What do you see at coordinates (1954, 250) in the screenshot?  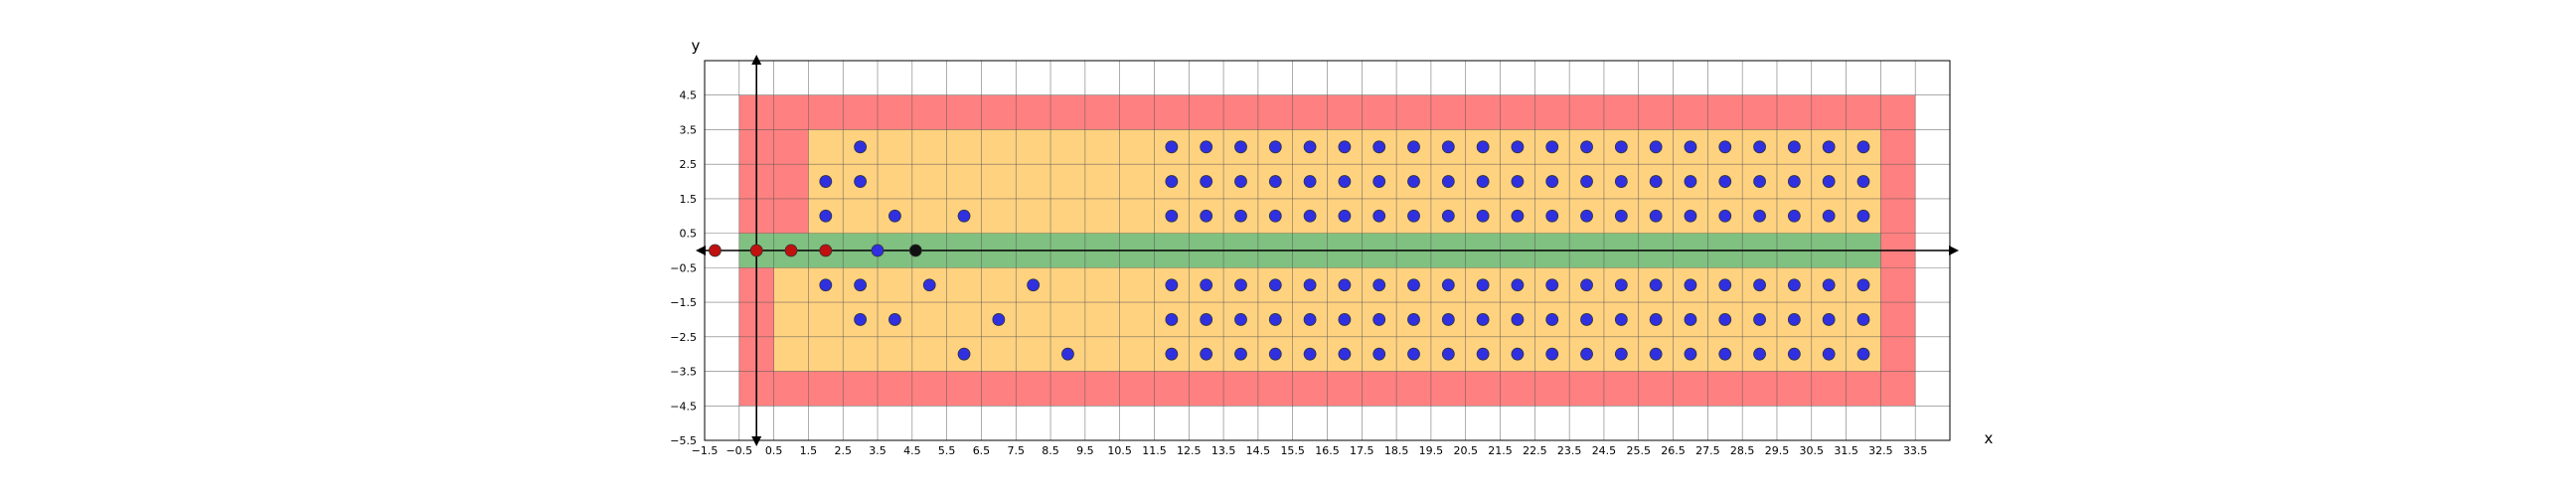 I see `x-axis-arrow-right` at bounding box center [1954, 250].